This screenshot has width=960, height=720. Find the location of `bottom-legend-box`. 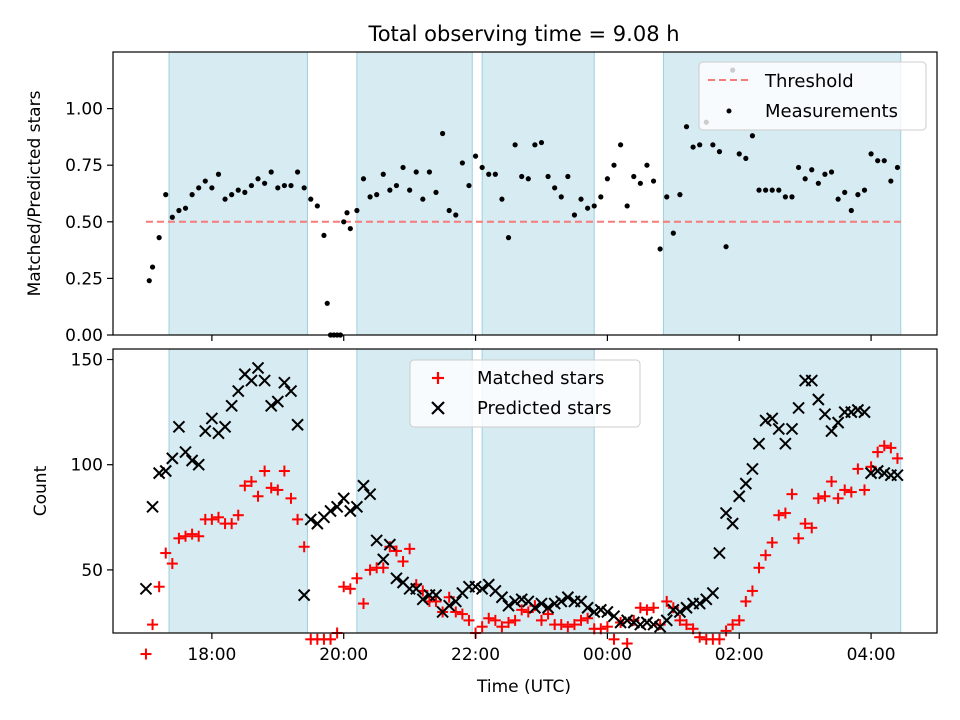

bottom-legend-box is located at coordinates (525, 393).